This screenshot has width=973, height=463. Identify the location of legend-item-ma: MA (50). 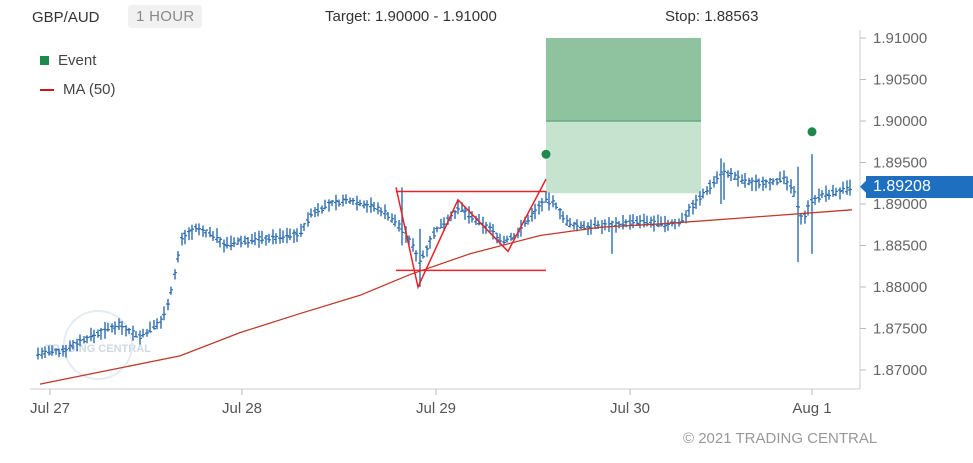
(78, 89).